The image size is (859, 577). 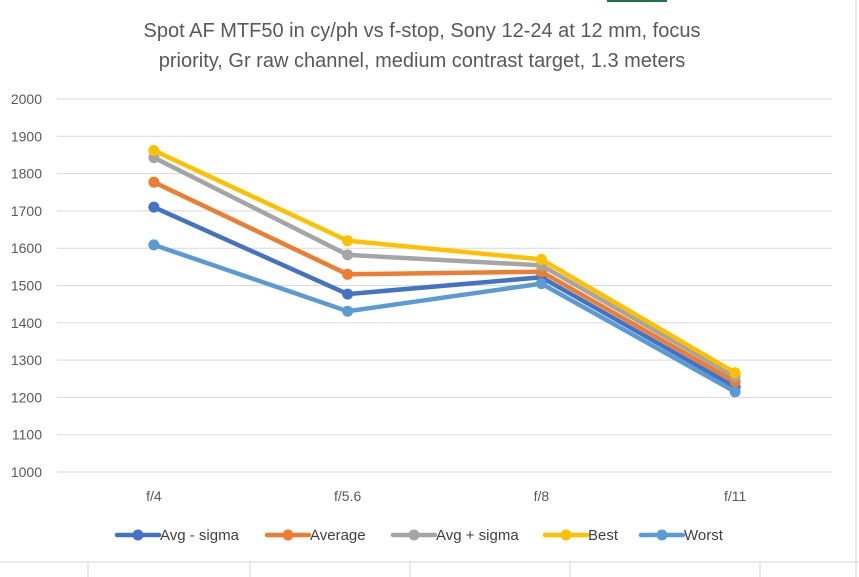 What do you see at coordinates (637, 1) in the screenshot?
I see `sheet-selection-marker` at bounding box center [637, 1].